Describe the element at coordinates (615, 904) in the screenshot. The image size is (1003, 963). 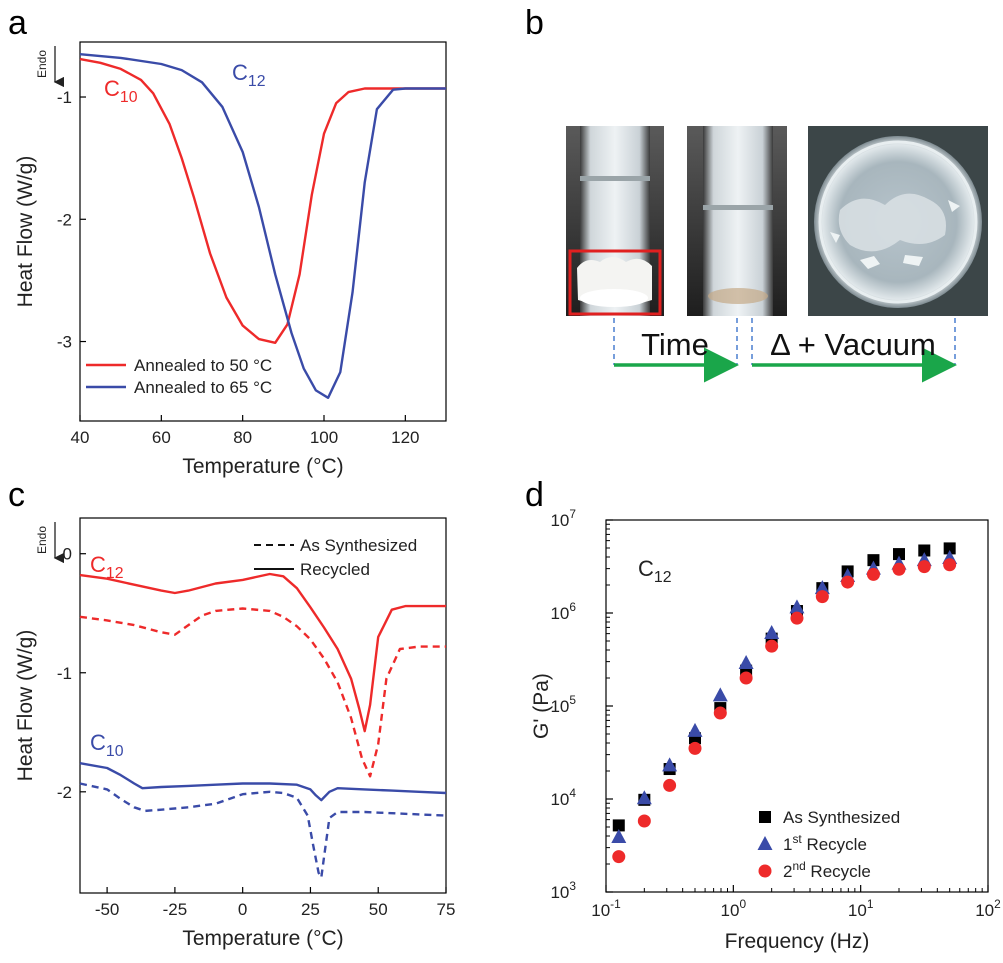
I see `x-tick-exp: -1` at that location.